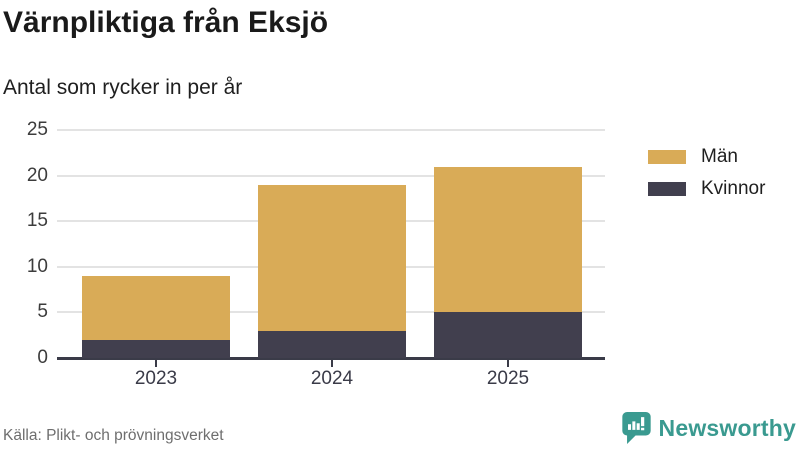  I want to click on bar-2023-kvinnor, so click(156, 348).